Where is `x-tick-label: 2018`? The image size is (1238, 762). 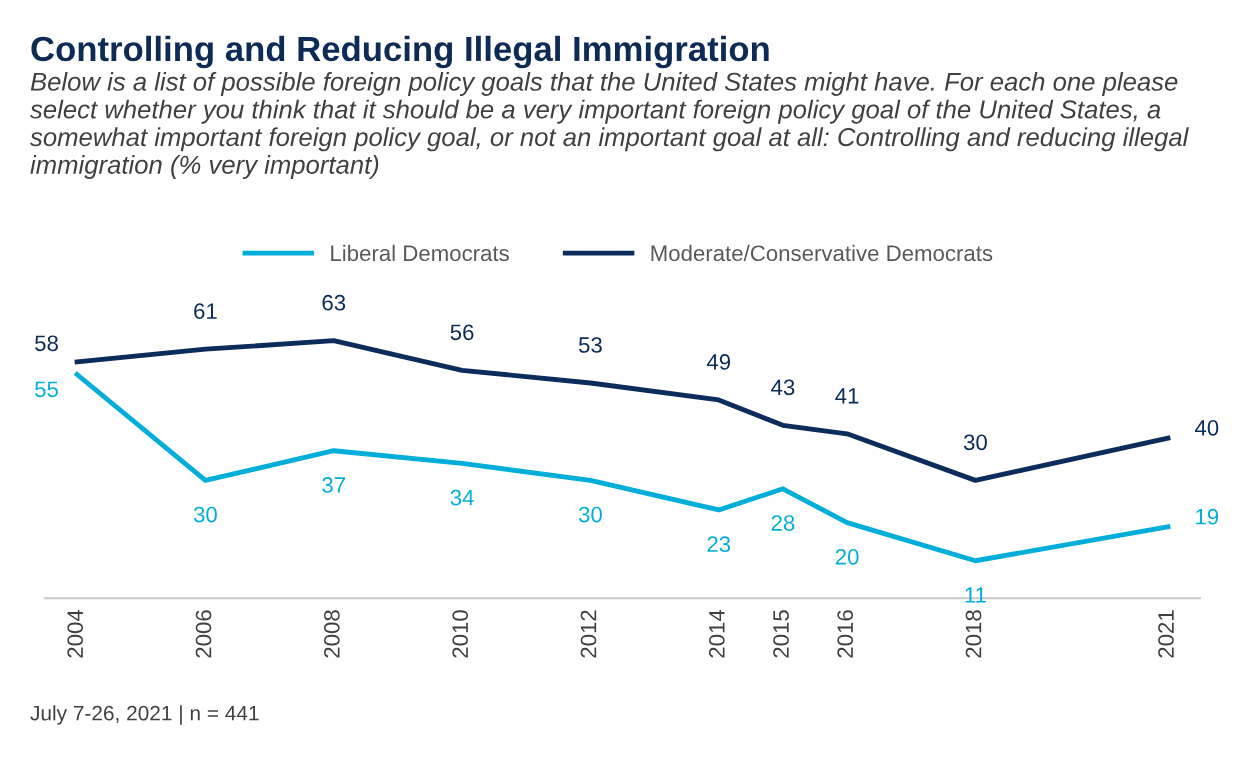 x-tick-label: 2018 is located at coordinates (973, 634).